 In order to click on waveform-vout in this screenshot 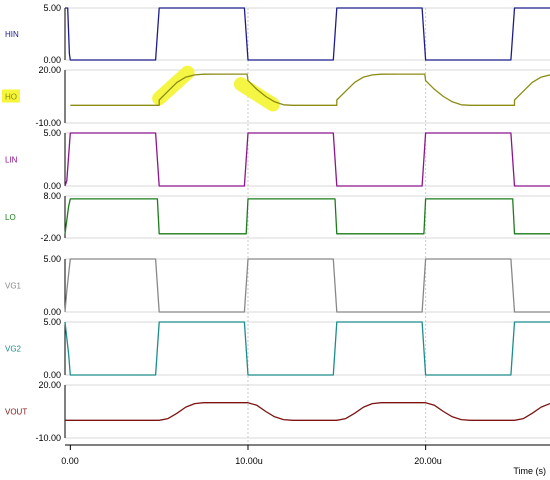, I will do `click(307, 411)`.